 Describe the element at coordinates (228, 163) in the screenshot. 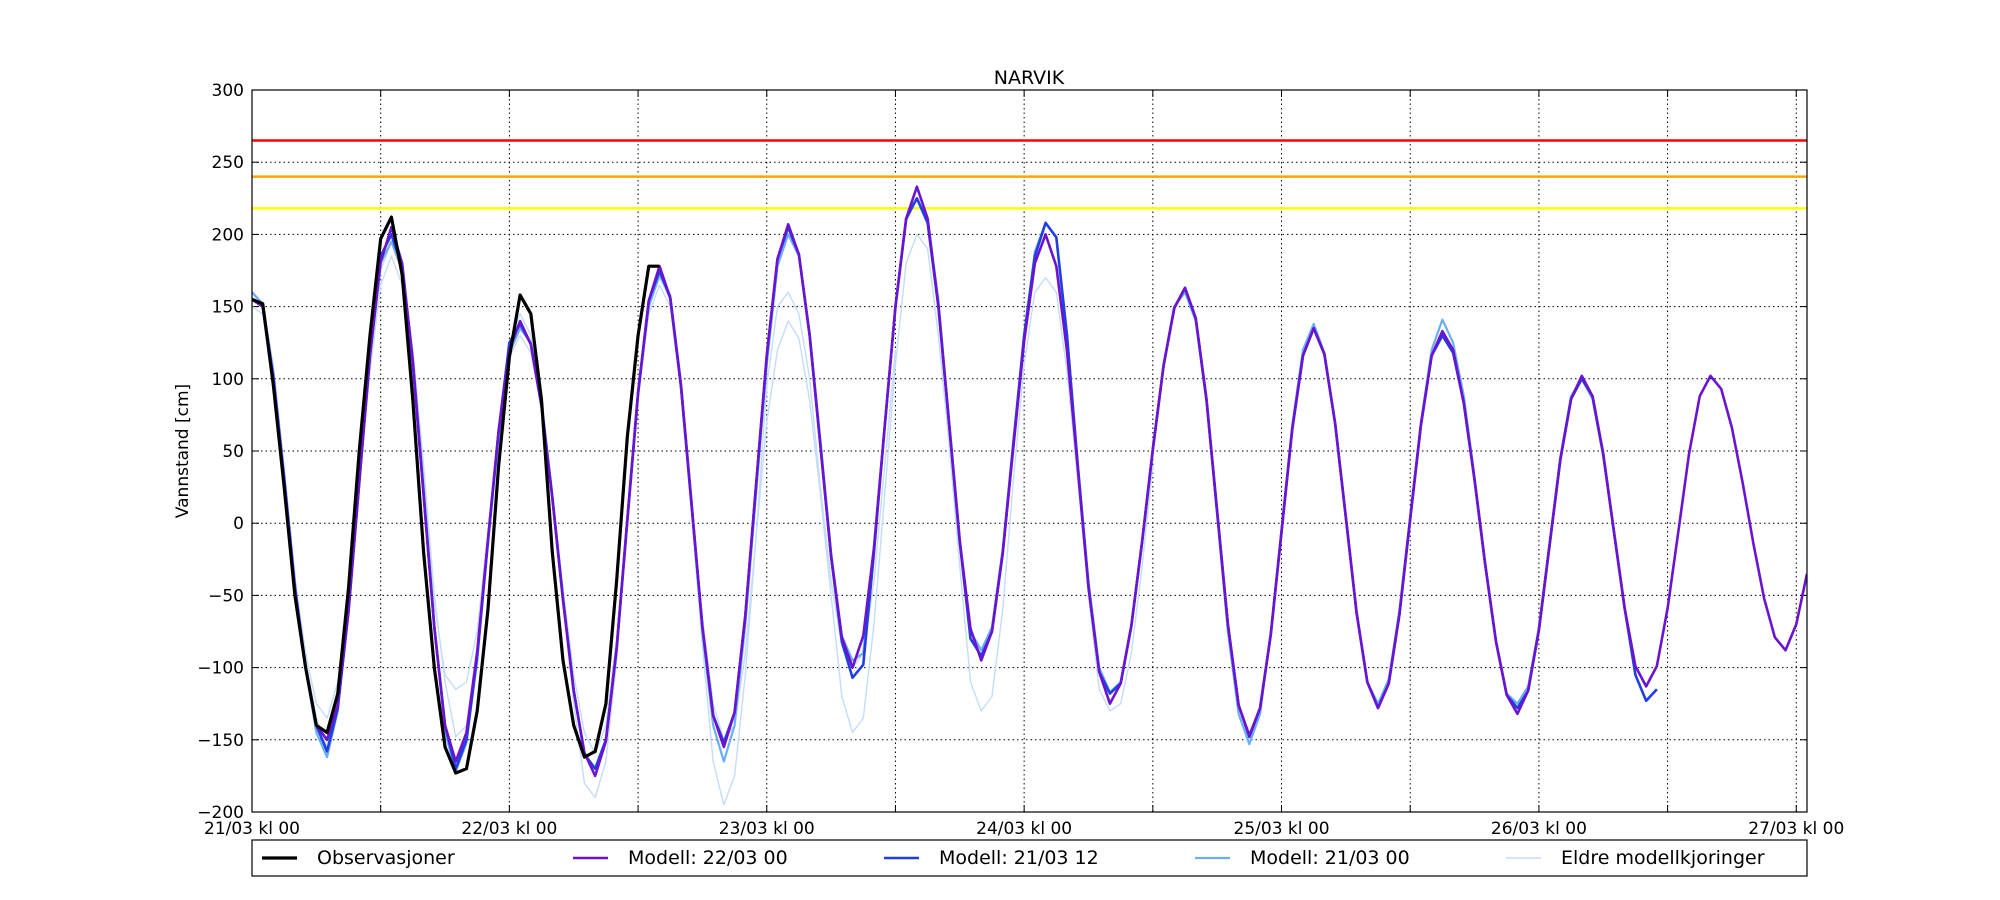

I see `y-tick-label: 250` at that location.